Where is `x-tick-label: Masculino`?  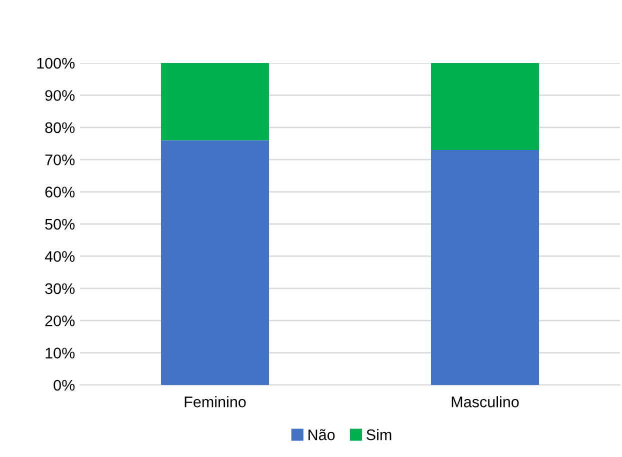 x-tick-label: Masculino is located at coordinates (485, 402).